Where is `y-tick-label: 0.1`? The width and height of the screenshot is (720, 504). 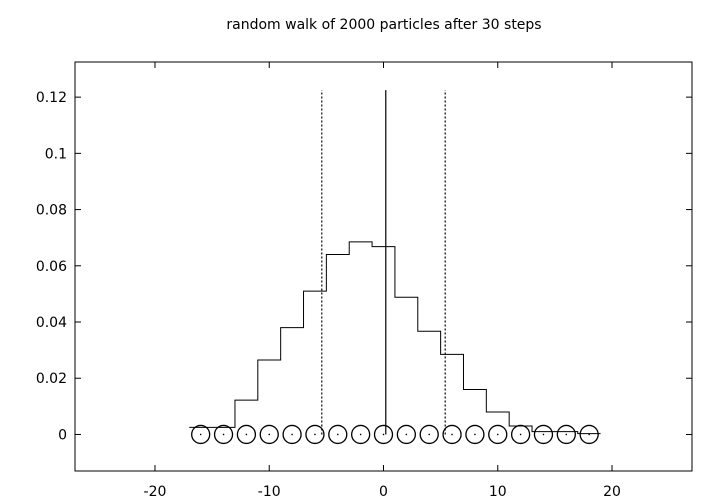 y-tick-label: 0.1 is located at coordinates (56, 154).